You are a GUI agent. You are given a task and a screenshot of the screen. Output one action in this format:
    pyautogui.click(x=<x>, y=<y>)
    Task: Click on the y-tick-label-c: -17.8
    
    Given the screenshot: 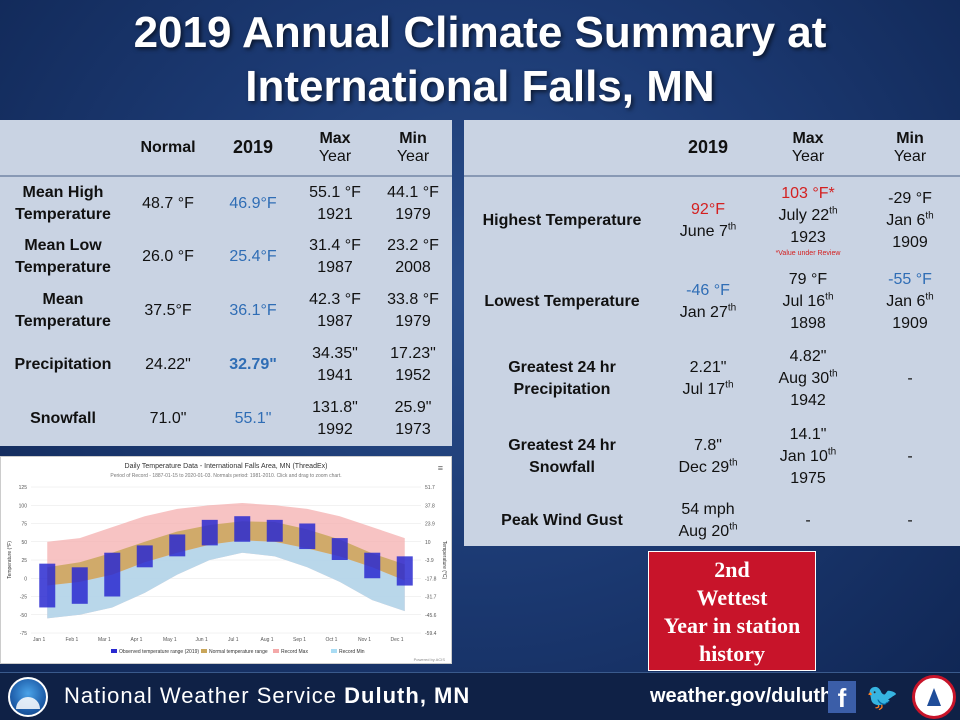 What is the action you would take?
    pyautogui.click(x=431, y=579)
    